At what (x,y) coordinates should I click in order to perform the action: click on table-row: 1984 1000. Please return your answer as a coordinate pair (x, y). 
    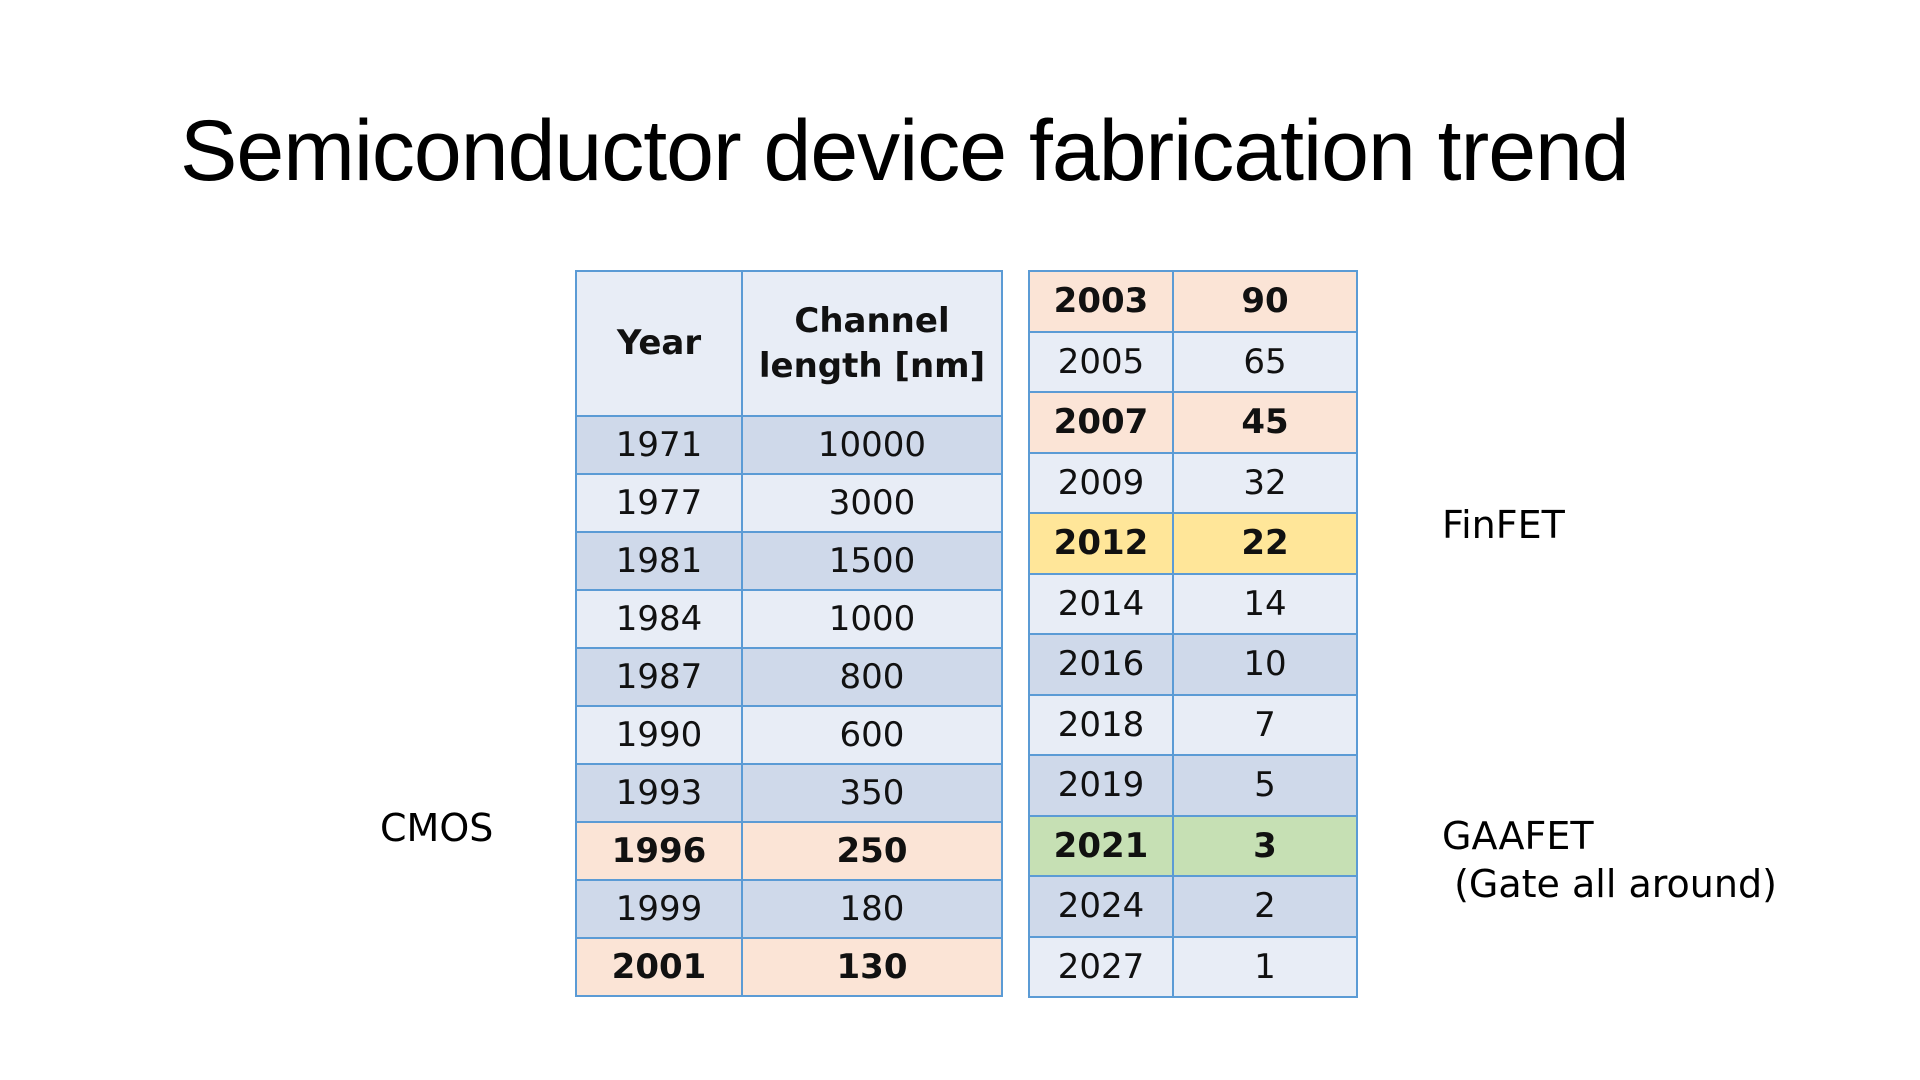
    Looking at the image, I should click on (789, 619).